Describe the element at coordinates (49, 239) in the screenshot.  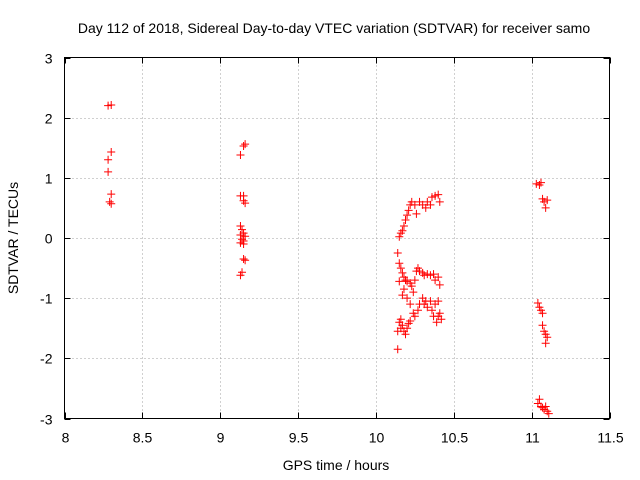
I see `y-tick-label: 0` at that location.